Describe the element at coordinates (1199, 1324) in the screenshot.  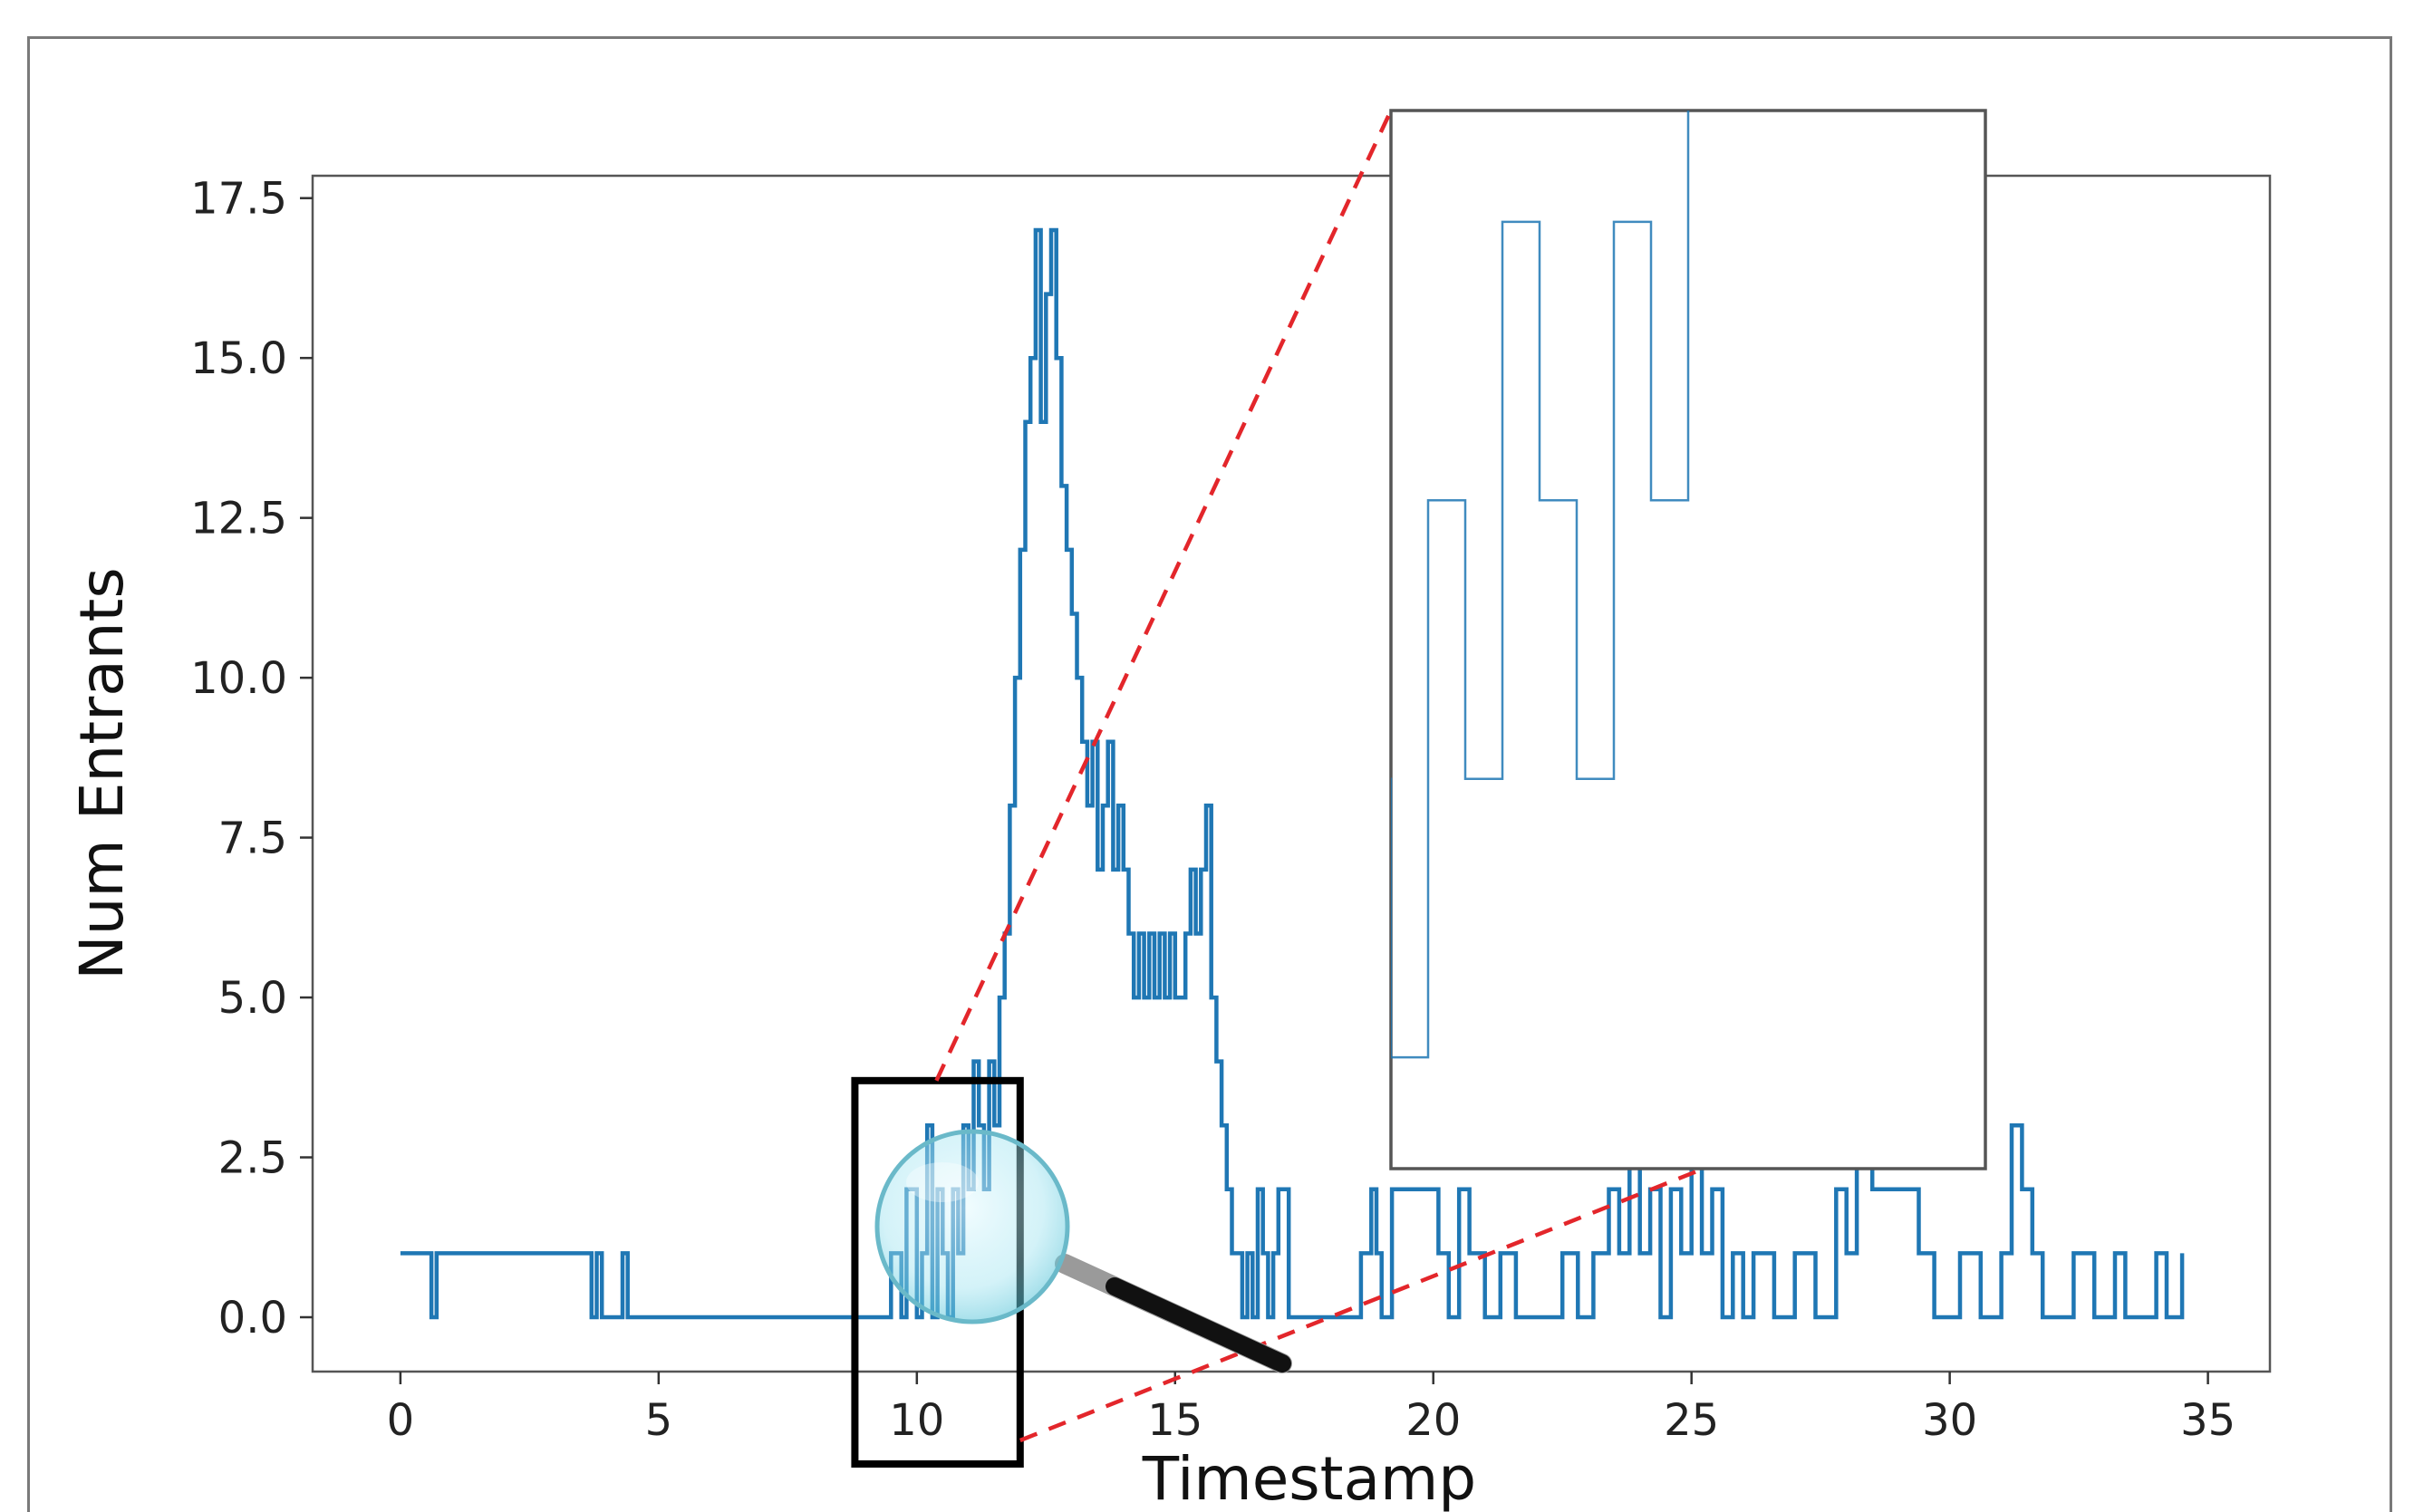
I see `magnifier-handle` at that location.